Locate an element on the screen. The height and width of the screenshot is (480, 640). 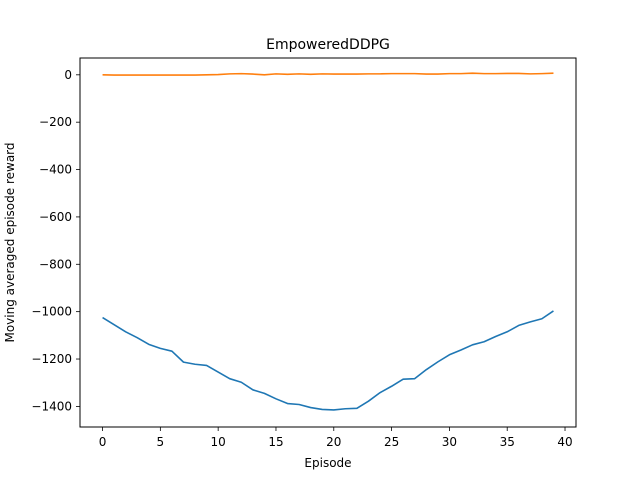
x-tick-label: 30 is located at coordinates (449, 442).